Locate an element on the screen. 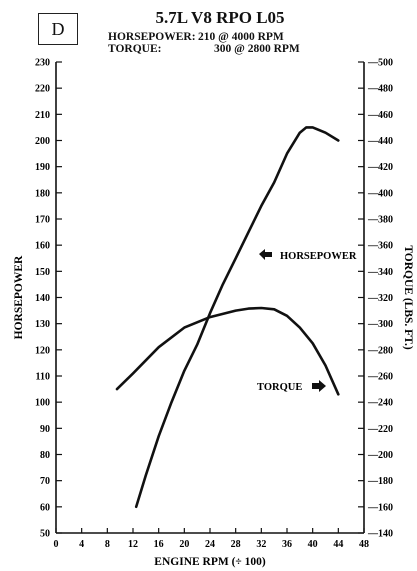 Image resolution: width=417 pixels, height=571 pixels. spec-tq-label: TORQUE: is located at coordinates (135, 49).